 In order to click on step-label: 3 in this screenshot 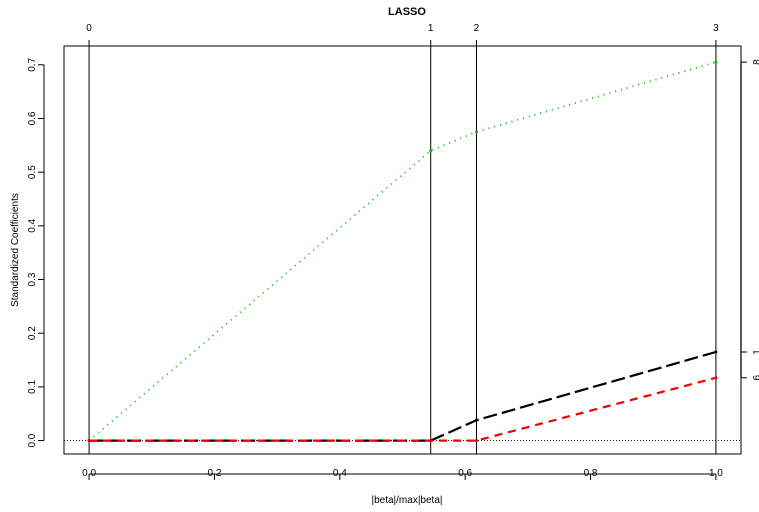, I will do `click(716, 28)`.